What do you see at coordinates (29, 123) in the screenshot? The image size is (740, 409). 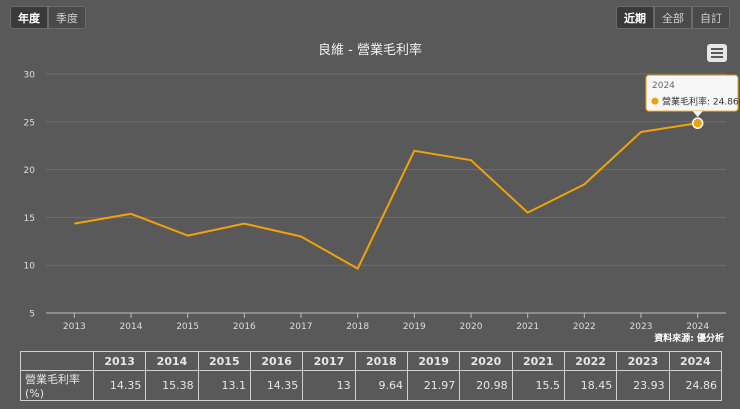 I see `y-tick-label: 25` at bounding box center [29, 123].